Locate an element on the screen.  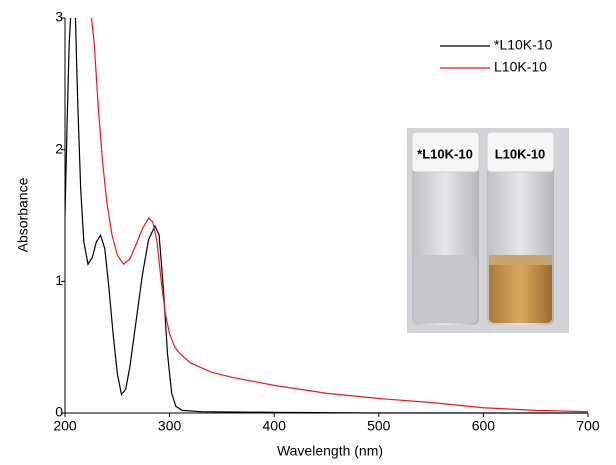
x-tick-label: 700 is located at coordinates (588, 426).